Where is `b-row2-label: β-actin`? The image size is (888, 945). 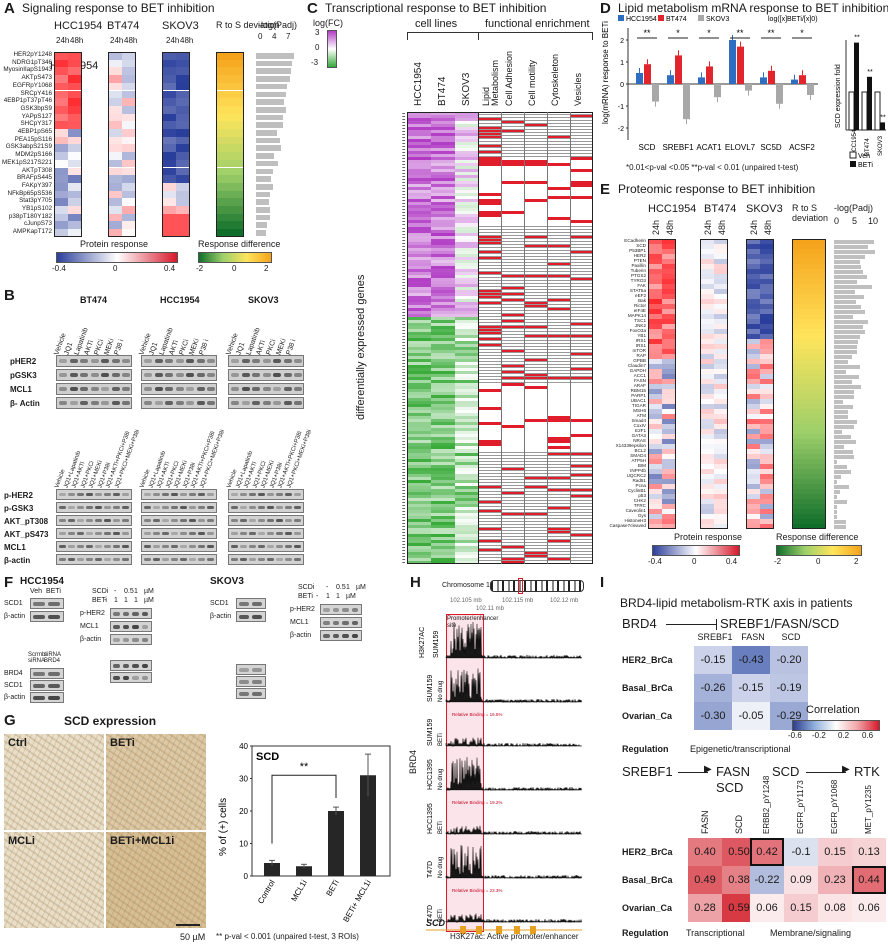 b-row2-label: β-actin is located at coordinates (17, 560).